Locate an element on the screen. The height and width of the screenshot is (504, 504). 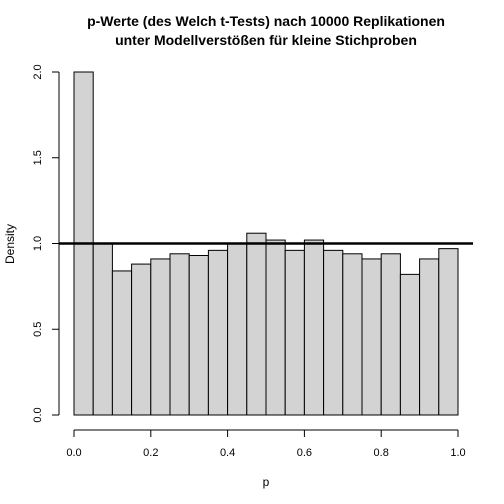
x-tick-label: 0.8 is located at coordinates (381, 453).